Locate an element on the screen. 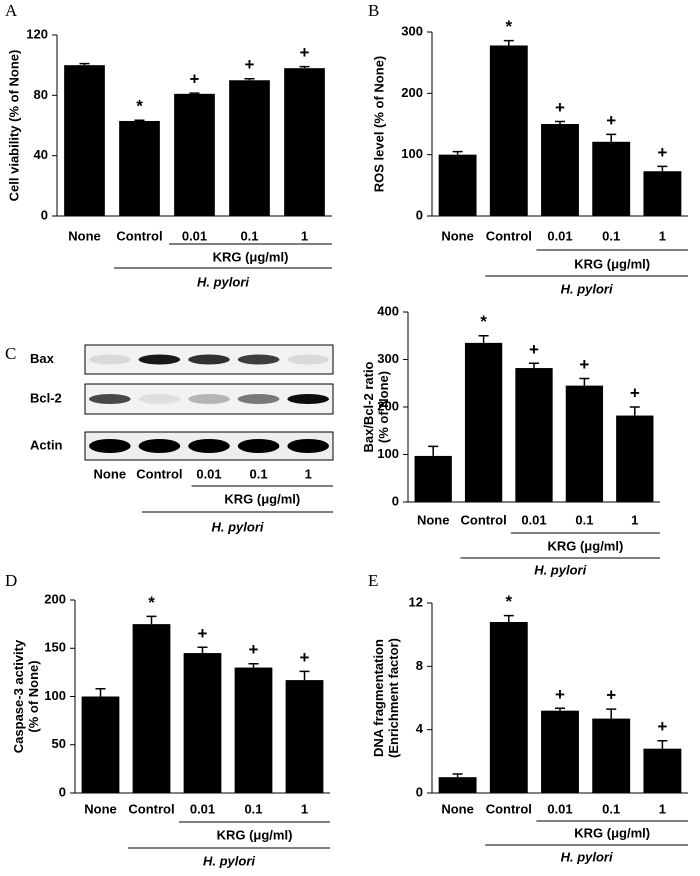 This screenshot has width=700, height=876. y-axis-label: Bax/Bcl-2 ratio is located at coordinates (368, 406).